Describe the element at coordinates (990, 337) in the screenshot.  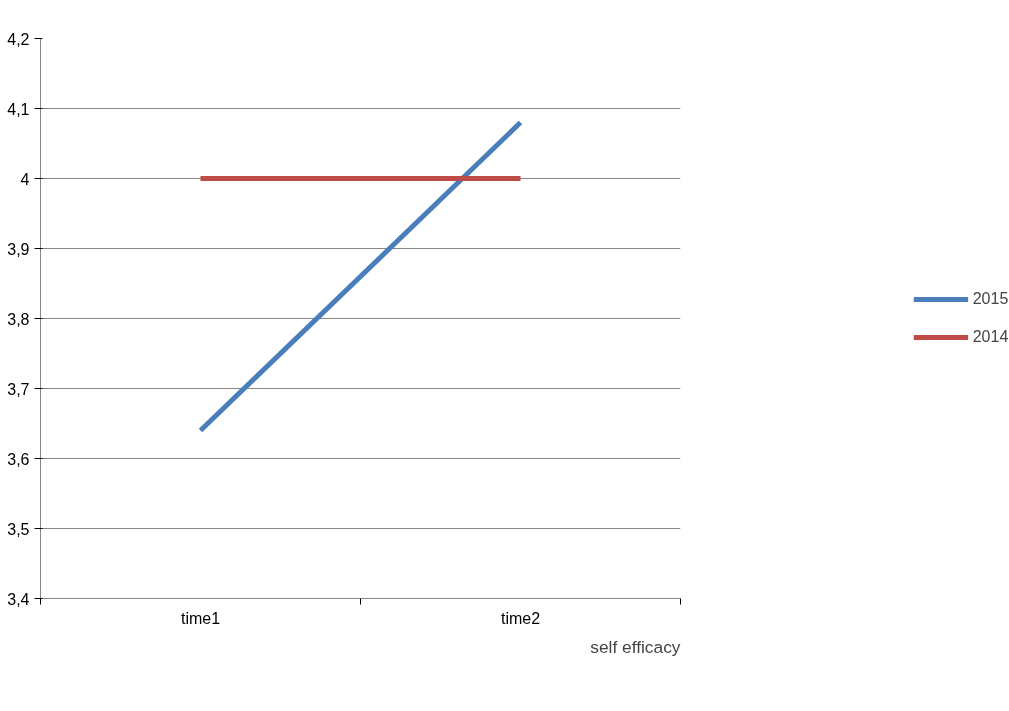
I see `legend-label: 2014` at that location.